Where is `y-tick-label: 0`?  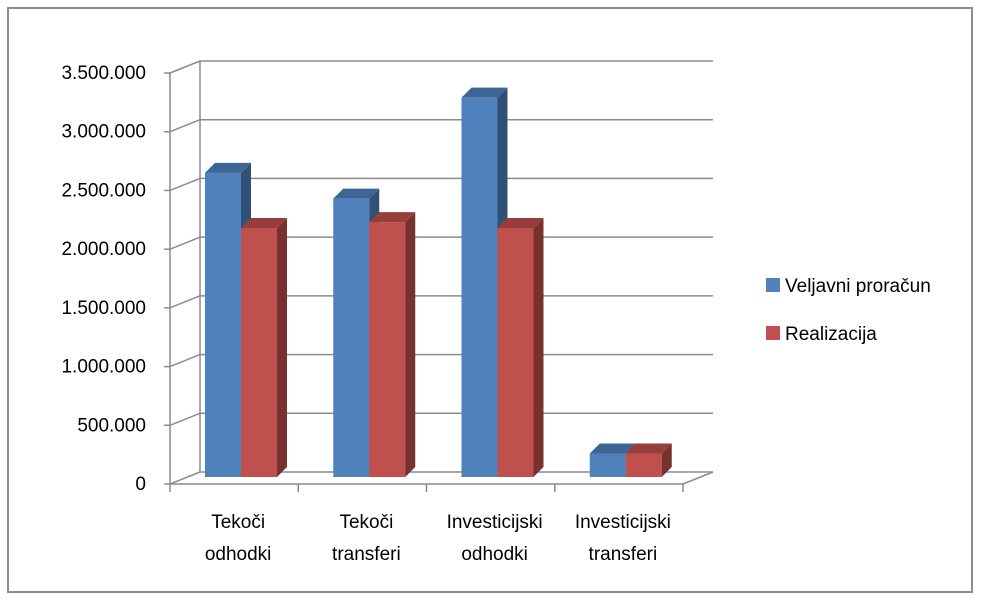 y-tick-label: 0 is located at coordinates (140, 484).